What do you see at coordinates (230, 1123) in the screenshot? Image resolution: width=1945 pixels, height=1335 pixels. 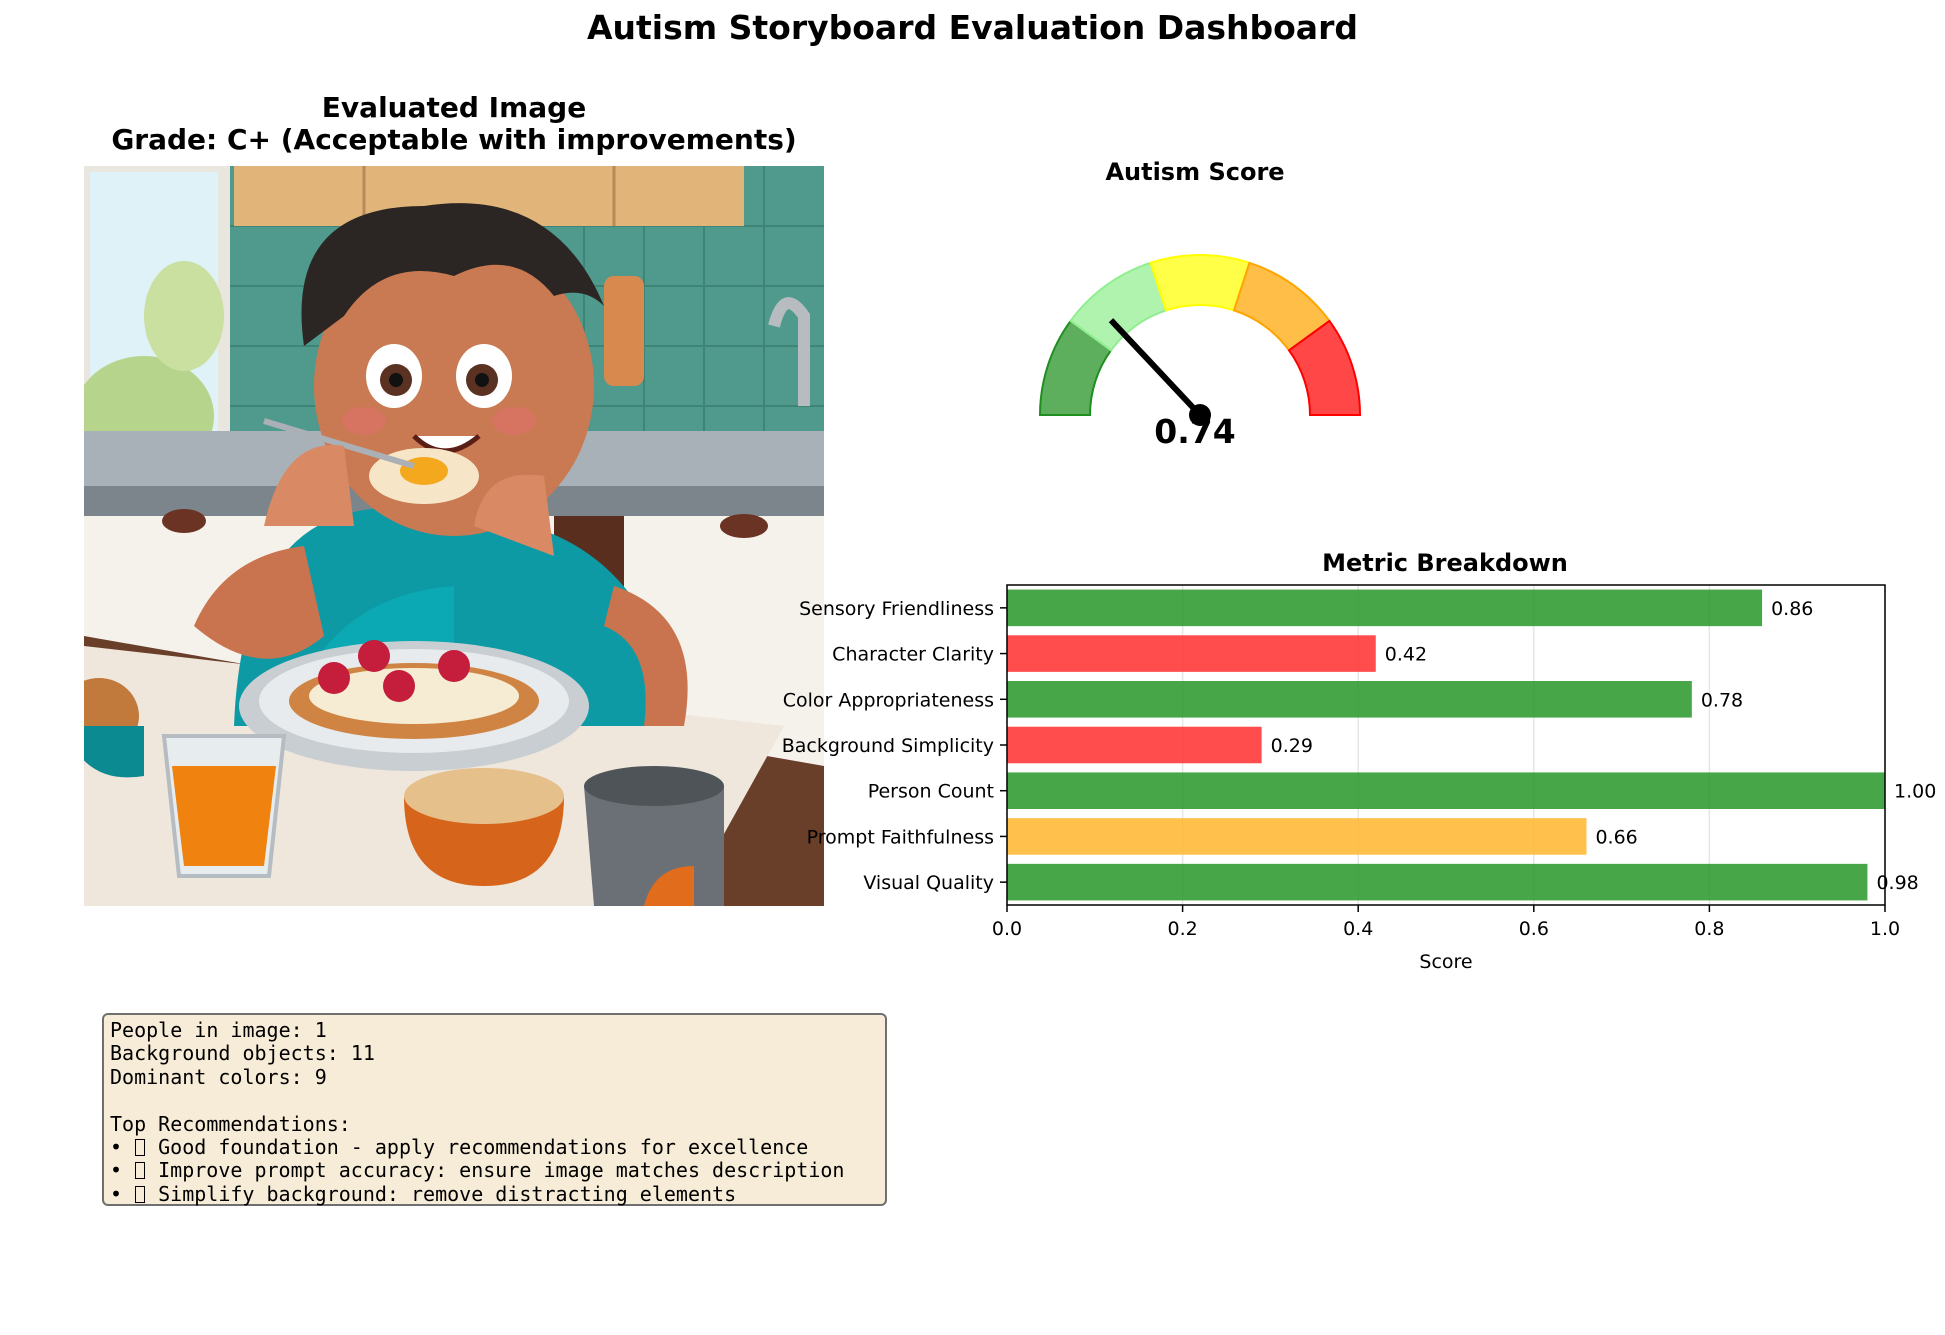 I see `info-line: Top Recommendations:` at bounding box center [230, 1123].